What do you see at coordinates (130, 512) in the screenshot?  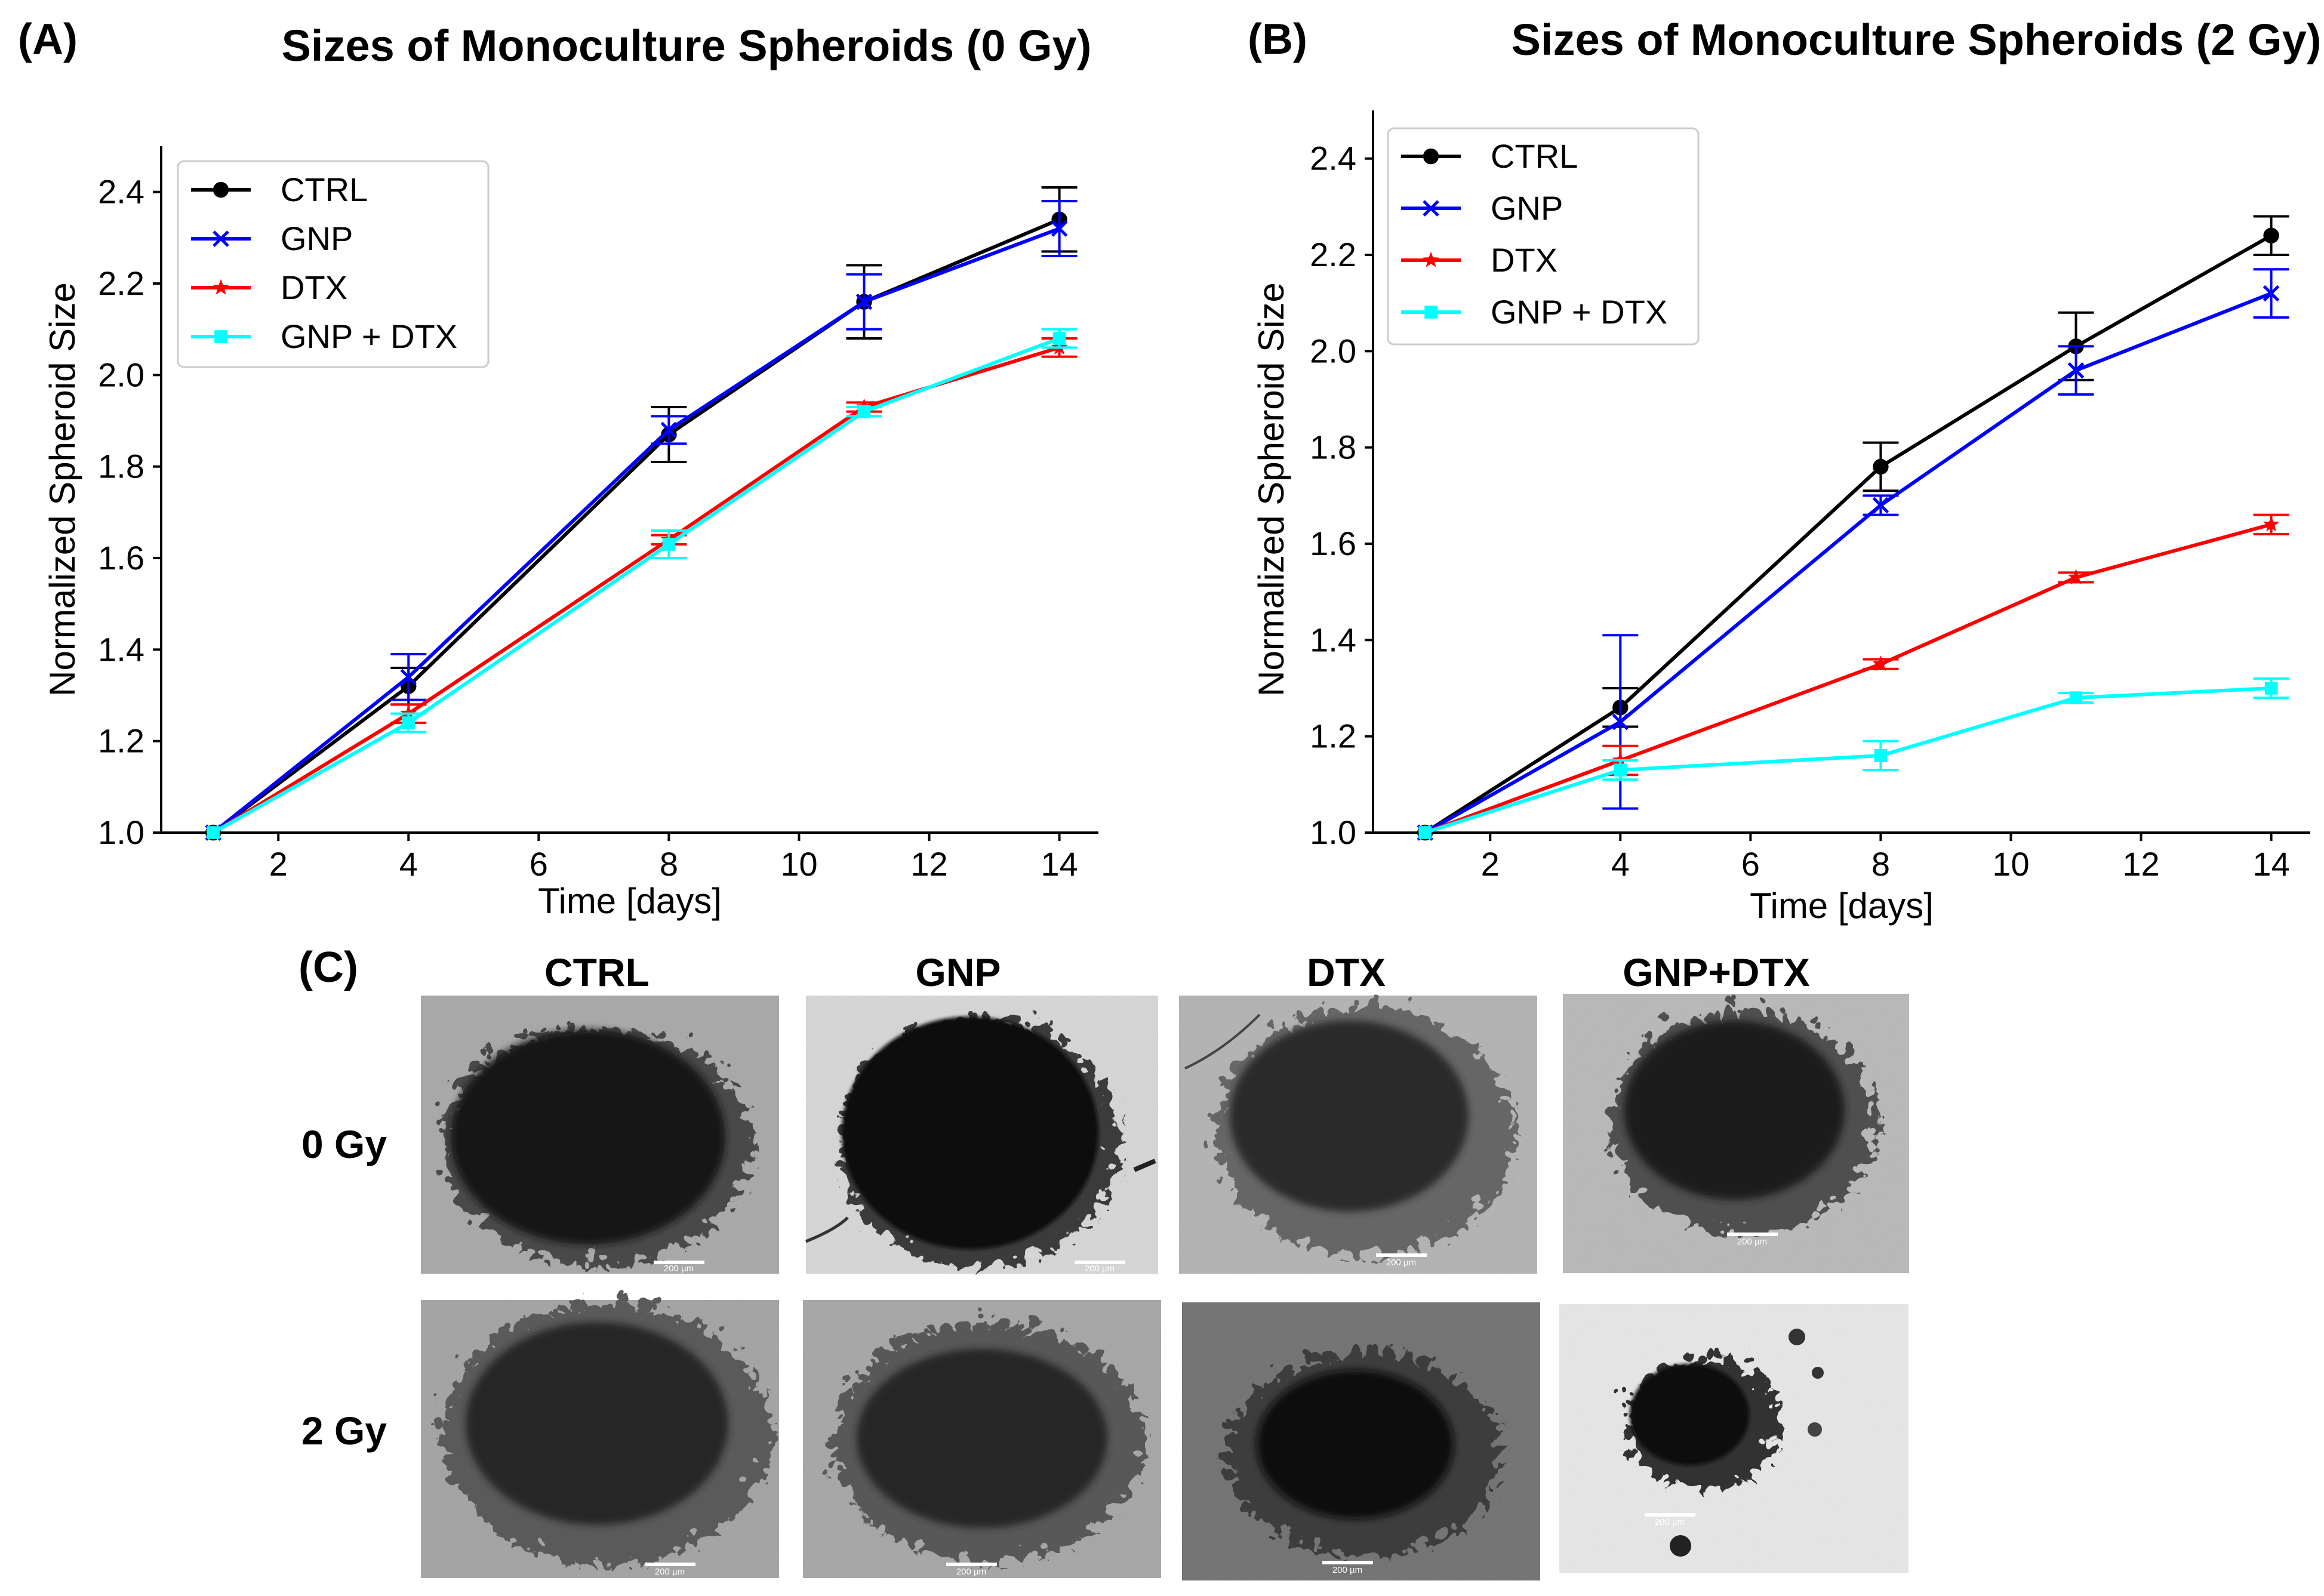 I see `chart-a-y-ticks: 1.0 1.2 1.4 1.6 1.8 2.0 2.2 2.4` at bounding box center [130, 512].